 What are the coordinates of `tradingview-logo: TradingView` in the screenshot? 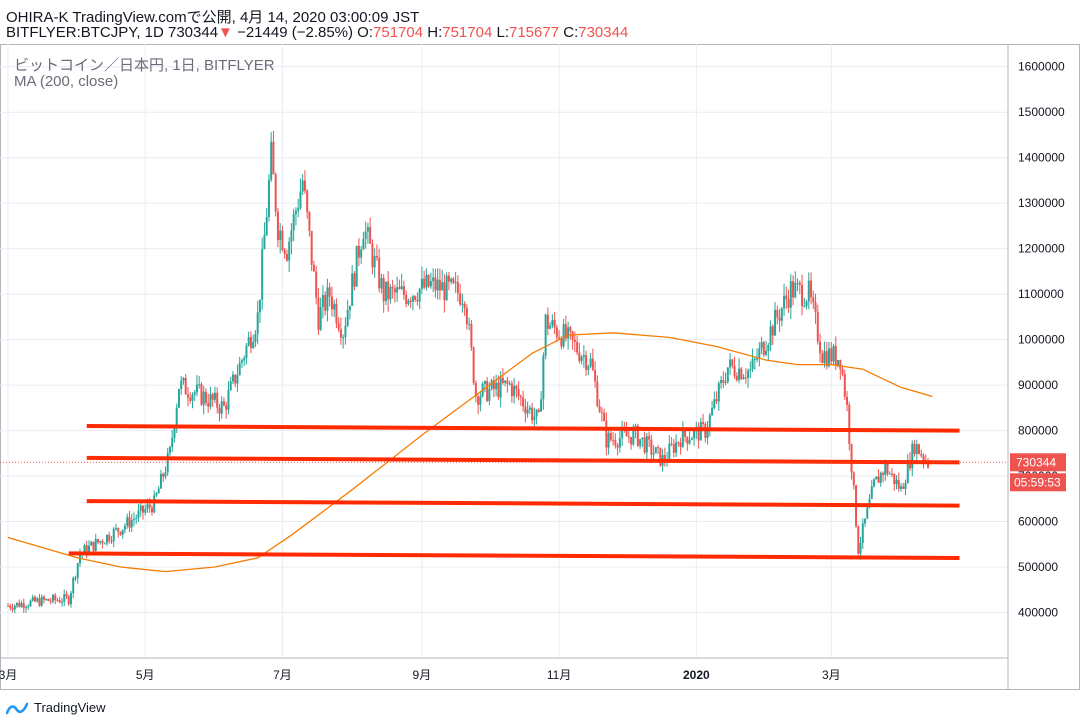 It's located at (56, 707).